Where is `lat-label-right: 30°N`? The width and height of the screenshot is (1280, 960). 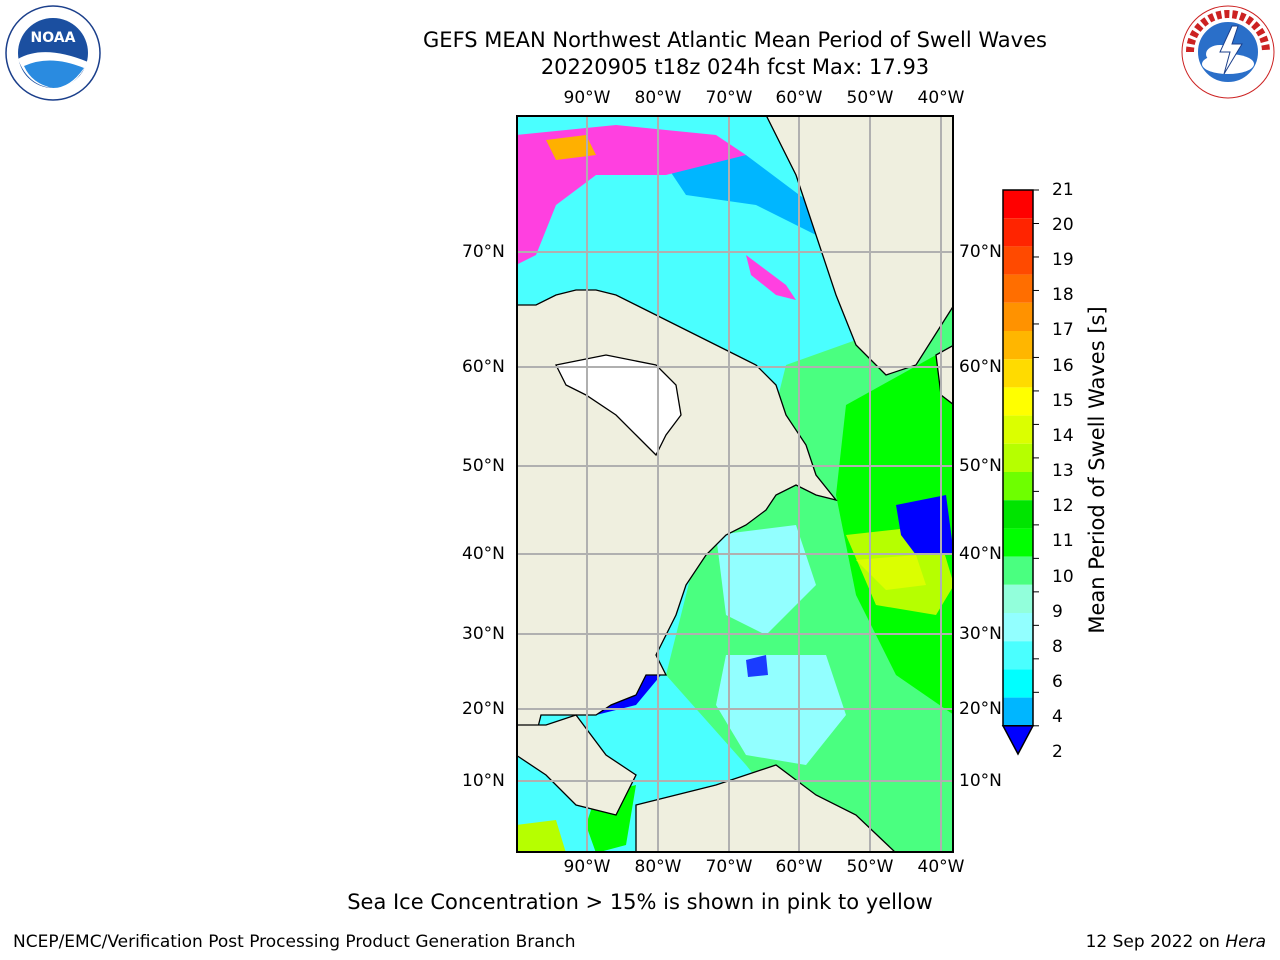
lat-label-right: 30°N is located at coordinates (980, 634).